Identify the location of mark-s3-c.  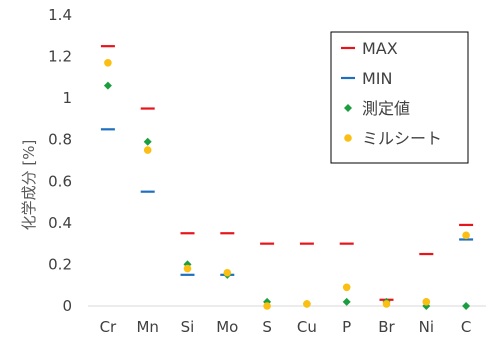
(466, 235).